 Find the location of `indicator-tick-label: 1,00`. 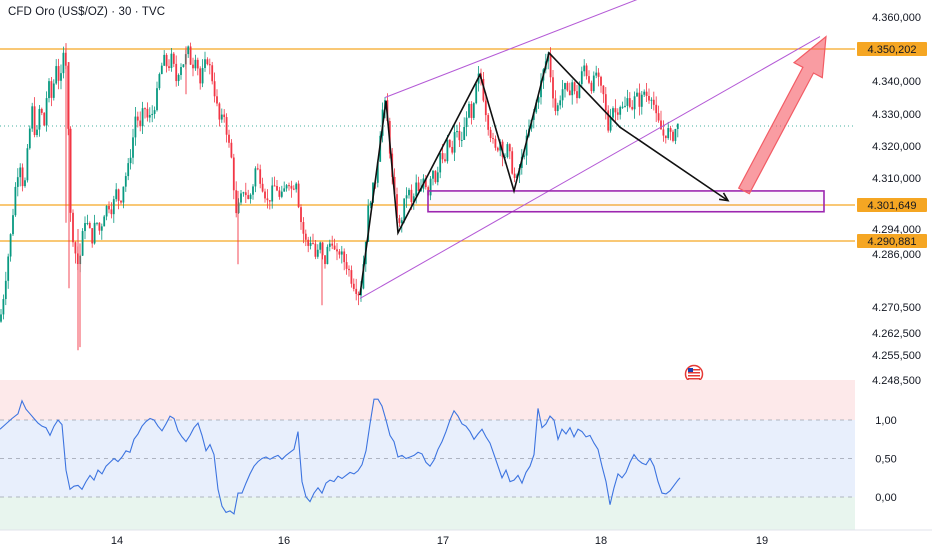

indicator-tick-label: 1,00 is located at coordinates (885, 421).